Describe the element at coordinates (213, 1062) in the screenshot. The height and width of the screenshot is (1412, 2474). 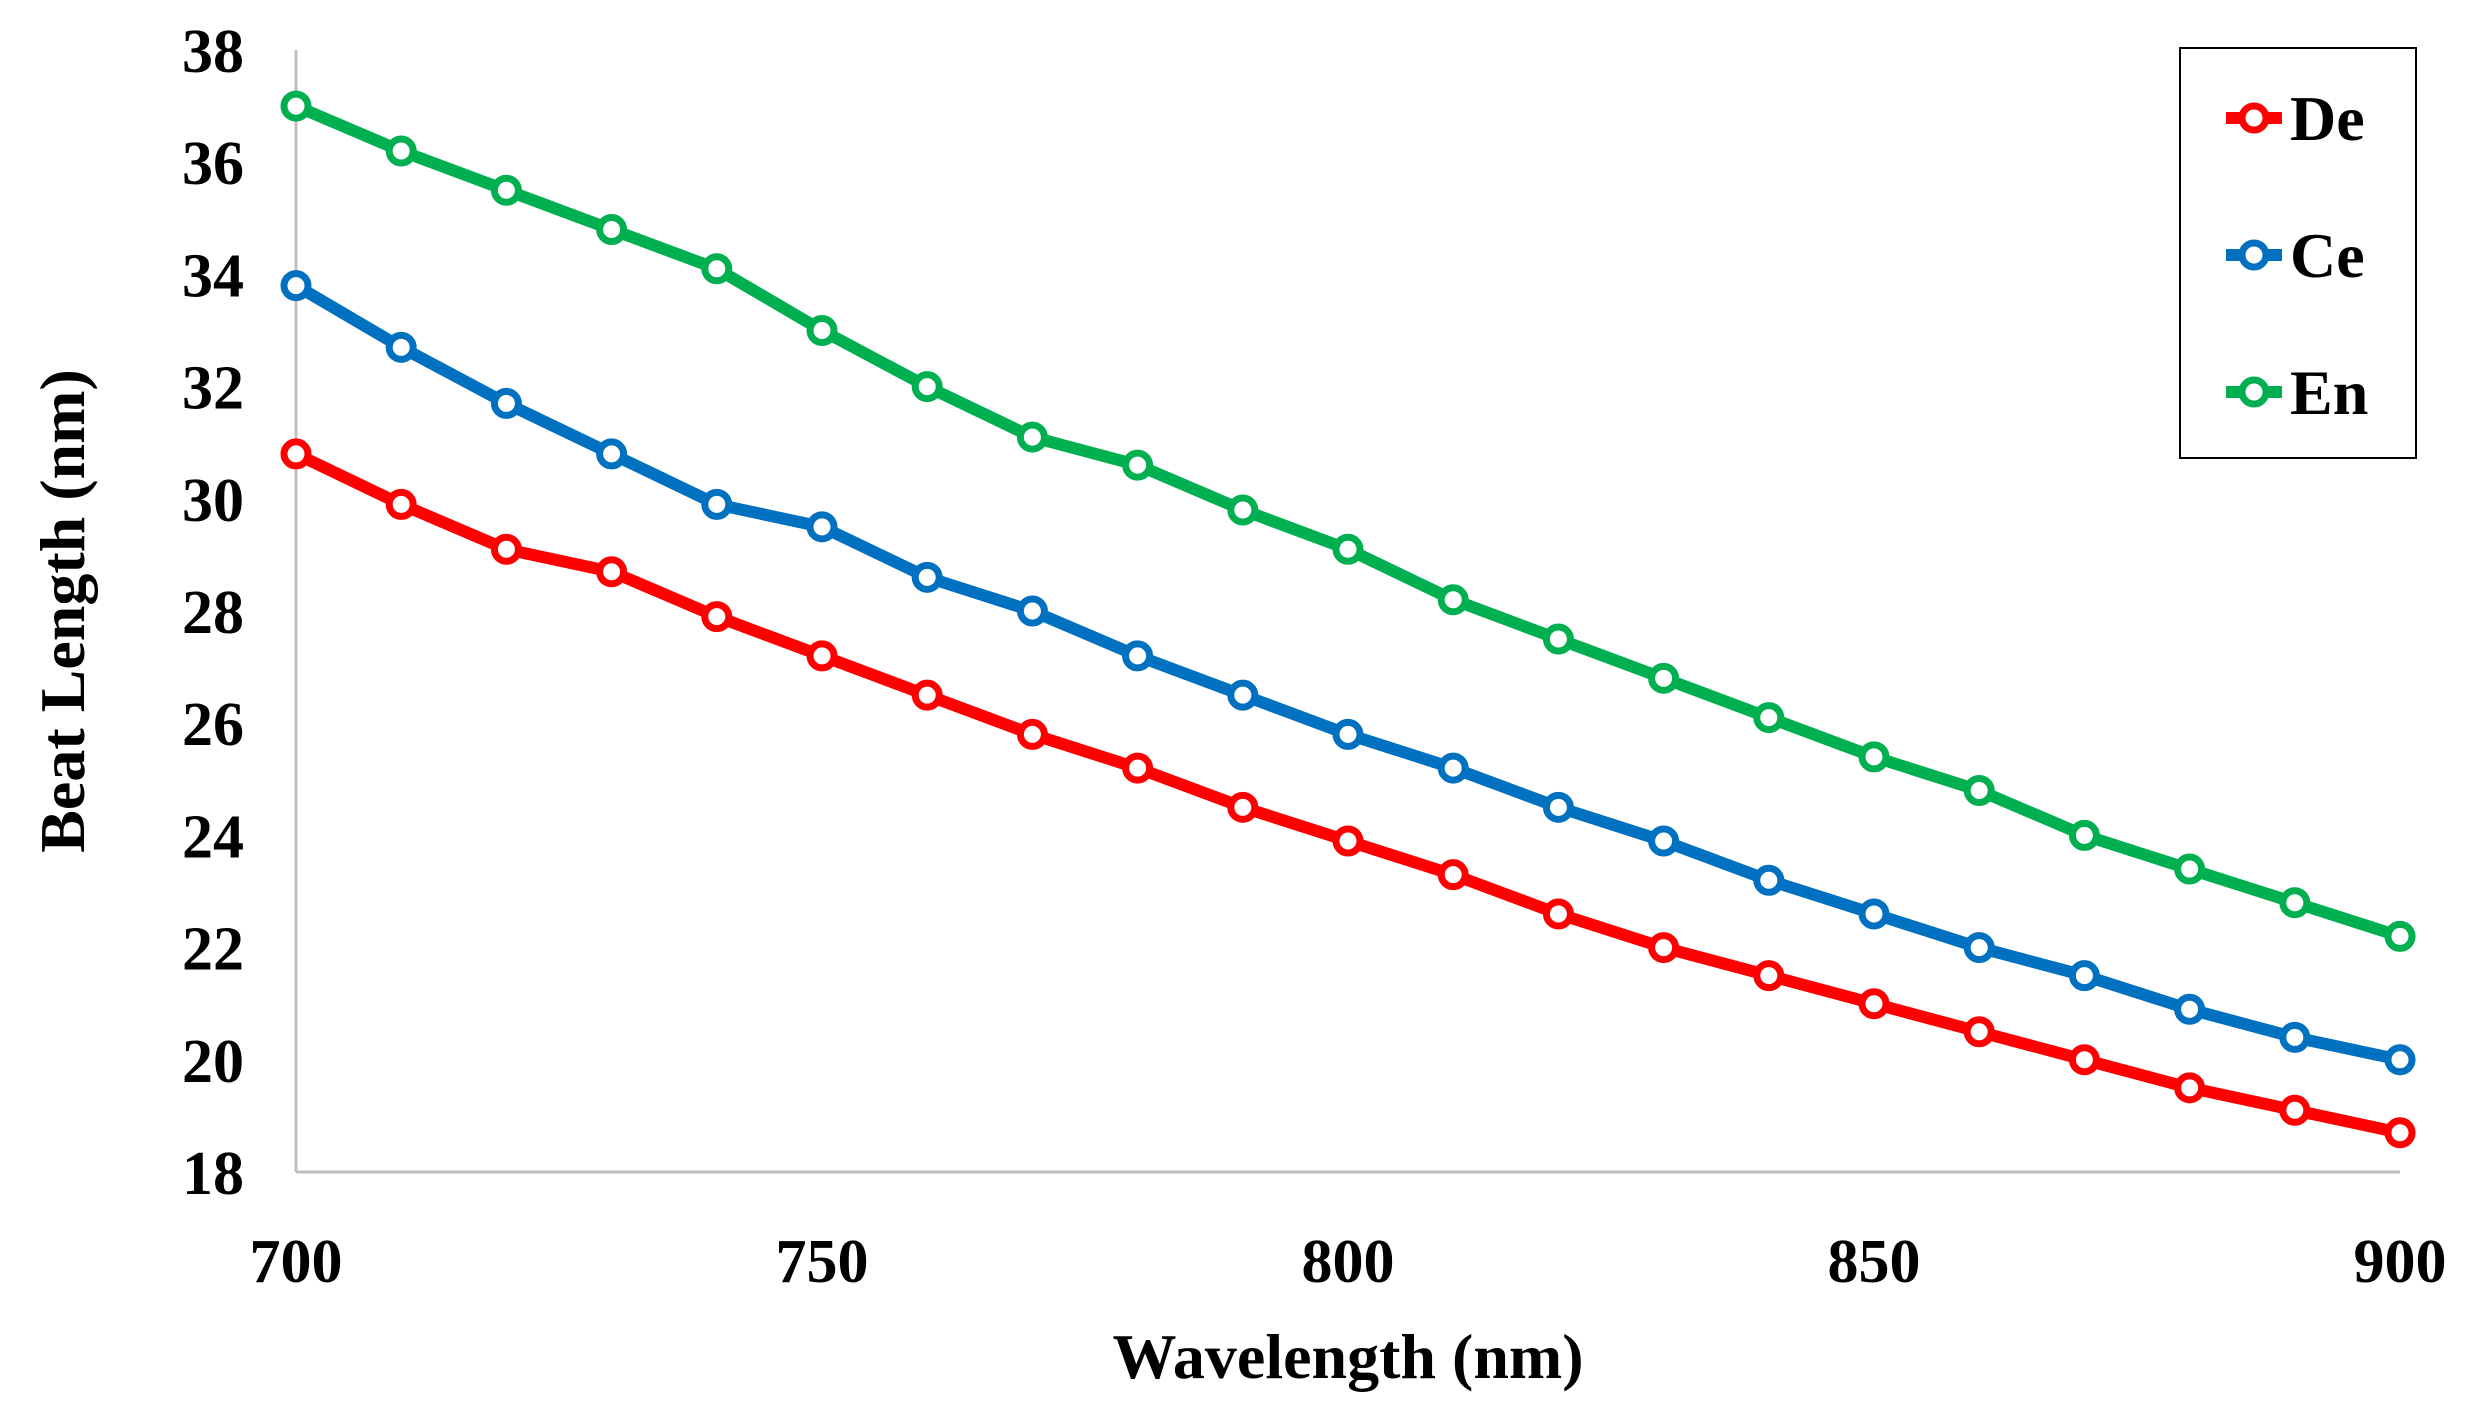
I see `y-tick-label: 20` at that location.